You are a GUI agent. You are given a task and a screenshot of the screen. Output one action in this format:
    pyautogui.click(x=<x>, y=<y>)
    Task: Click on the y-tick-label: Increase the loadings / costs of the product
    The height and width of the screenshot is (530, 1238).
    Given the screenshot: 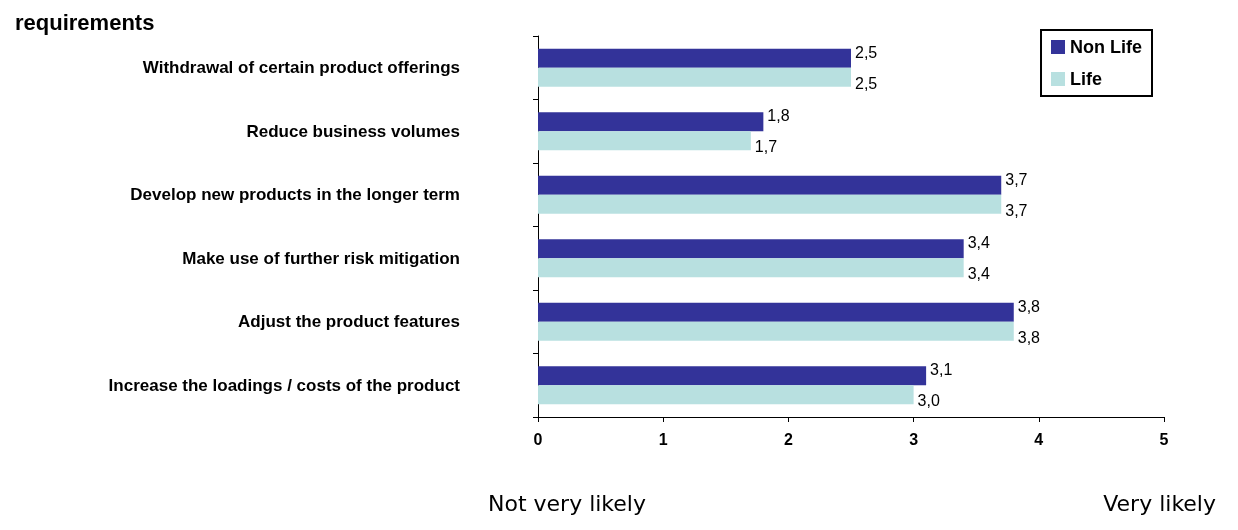 What is the action you would take?
    pyautogui.click(x=284, y=385)
    